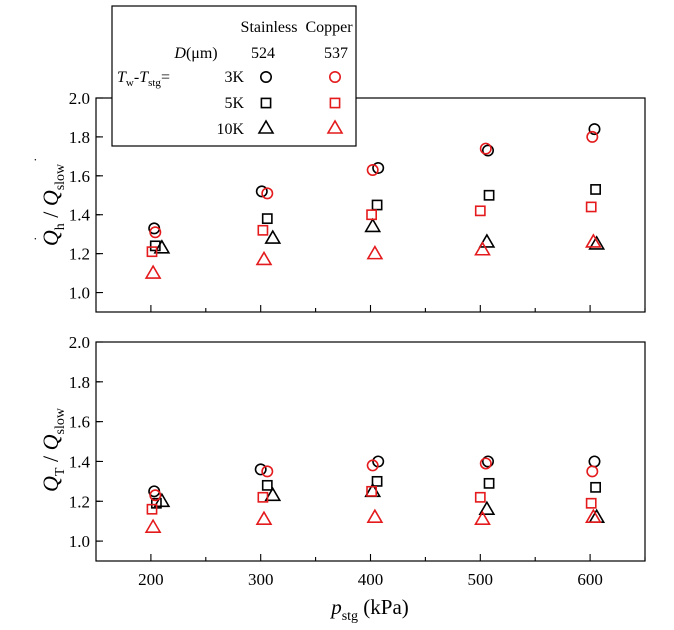 Image resolution: width=674 pixels, height=630 pixels. Describe the element at coordinates (195, 53) in the screenshot. I see `legend-d-label: D(μm)` at that location.